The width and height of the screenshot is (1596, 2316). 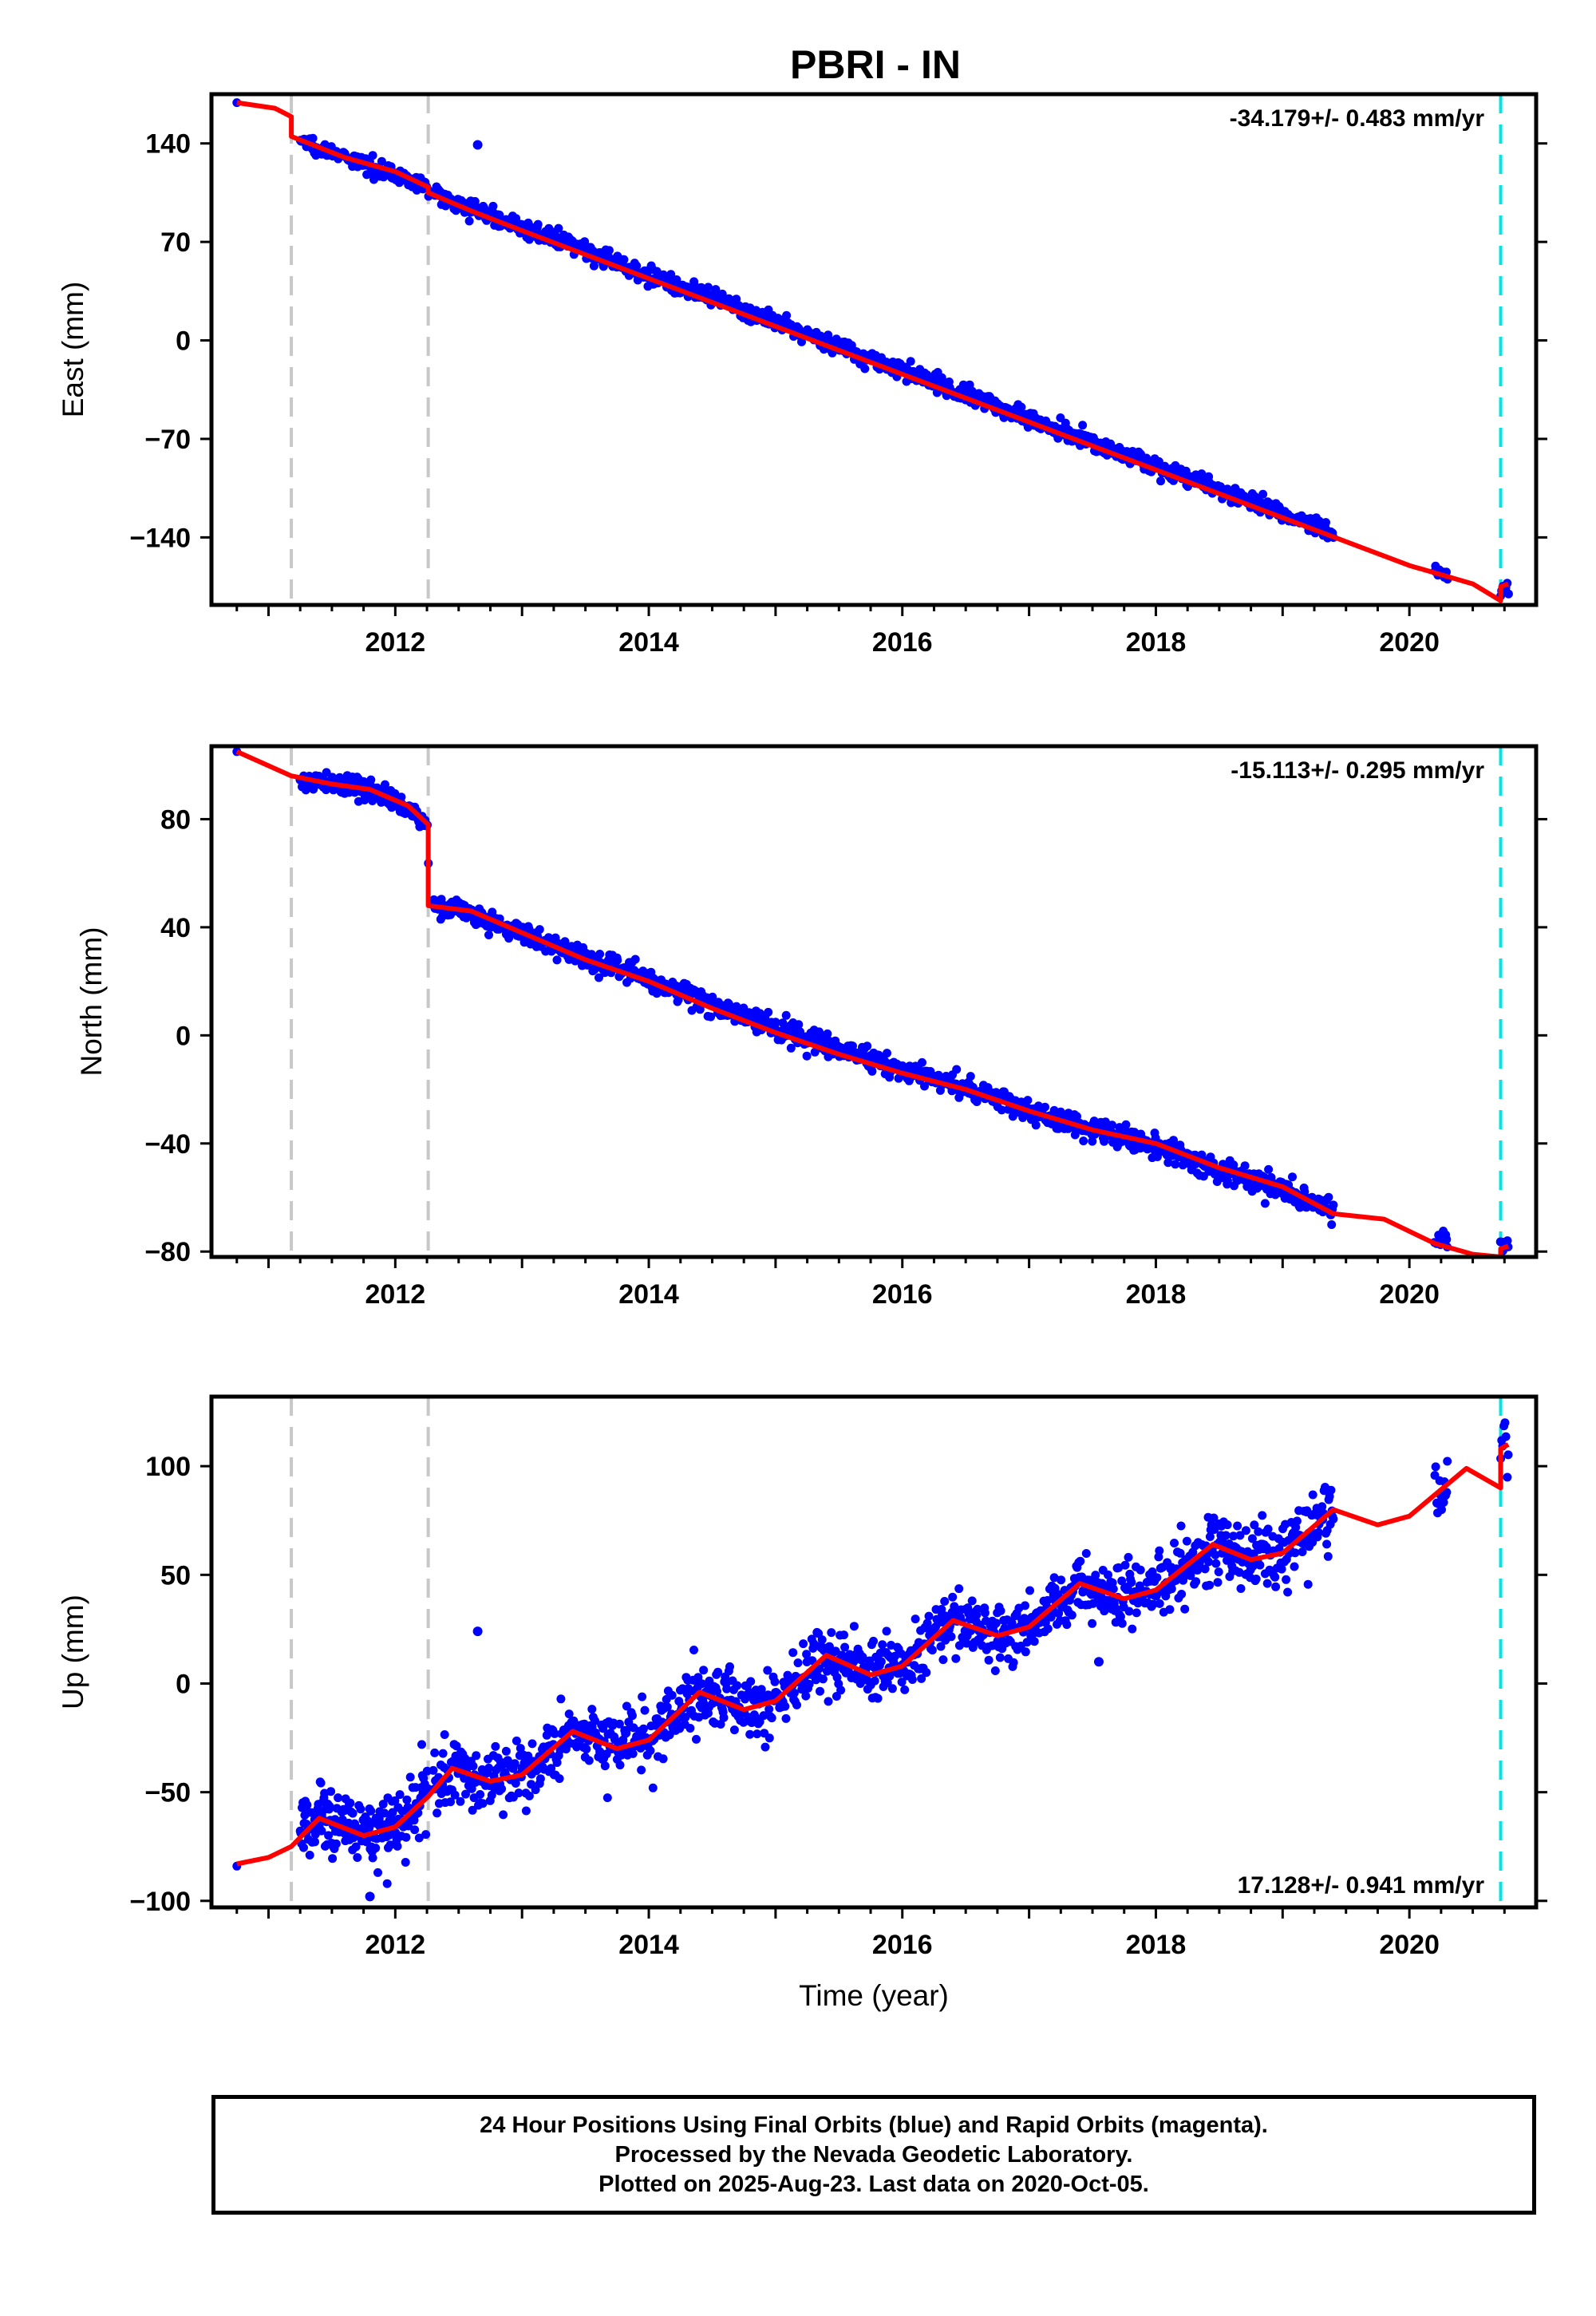 What do you see at coordinates (91, 1001) in the screenshot?
I see `y-axis-label: North (mm)` at bounding box center [91, 1001].